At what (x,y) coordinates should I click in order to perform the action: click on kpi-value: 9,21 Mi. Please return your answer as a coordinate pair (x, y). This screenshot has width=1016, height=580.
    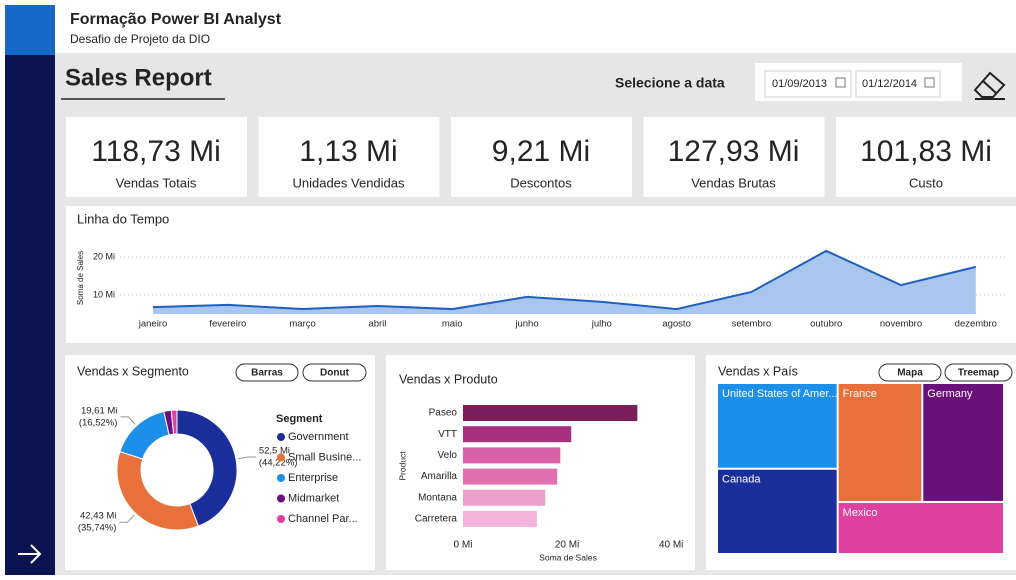
    Looking at the image, I should click on (541, 151).